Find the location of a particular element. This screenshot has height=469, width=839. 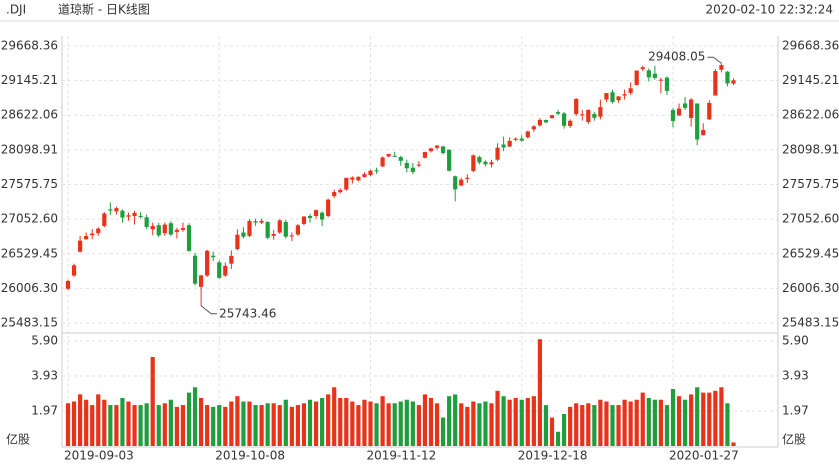

y-tick-label: 25483.15 is located at coordinates (29, 323).